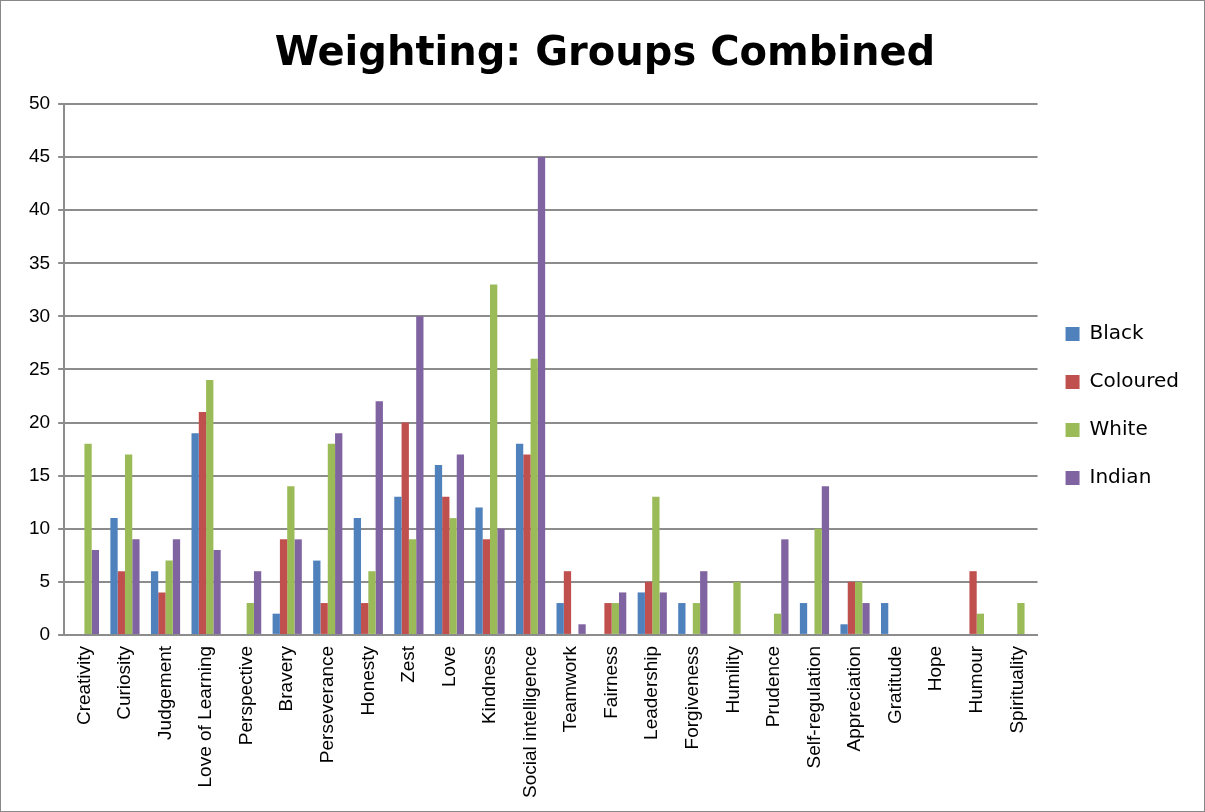 The width and height of the screenshot is (1205, 812). What do you see at coordinates (894, 685) in the screenshot?
I see `x-tick-label: Gratitude` at bounding box center [894, 685].